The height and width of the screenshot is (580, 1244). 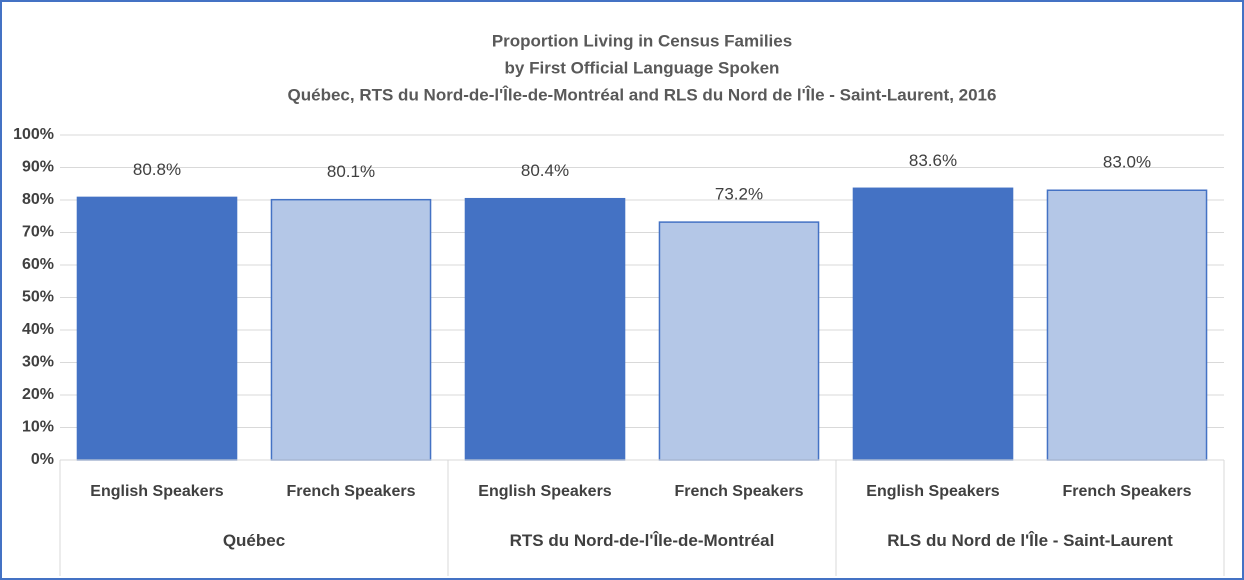 I want to click on y-tick-label: 70%, so click(x=38, y=232).